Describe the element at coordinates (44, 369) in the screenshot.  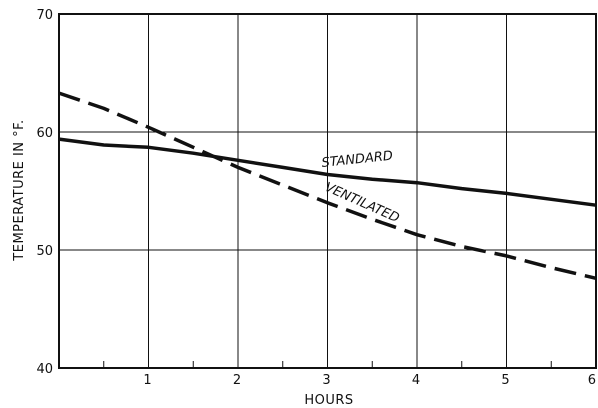
I see `y-tick-label: 40` at that location.